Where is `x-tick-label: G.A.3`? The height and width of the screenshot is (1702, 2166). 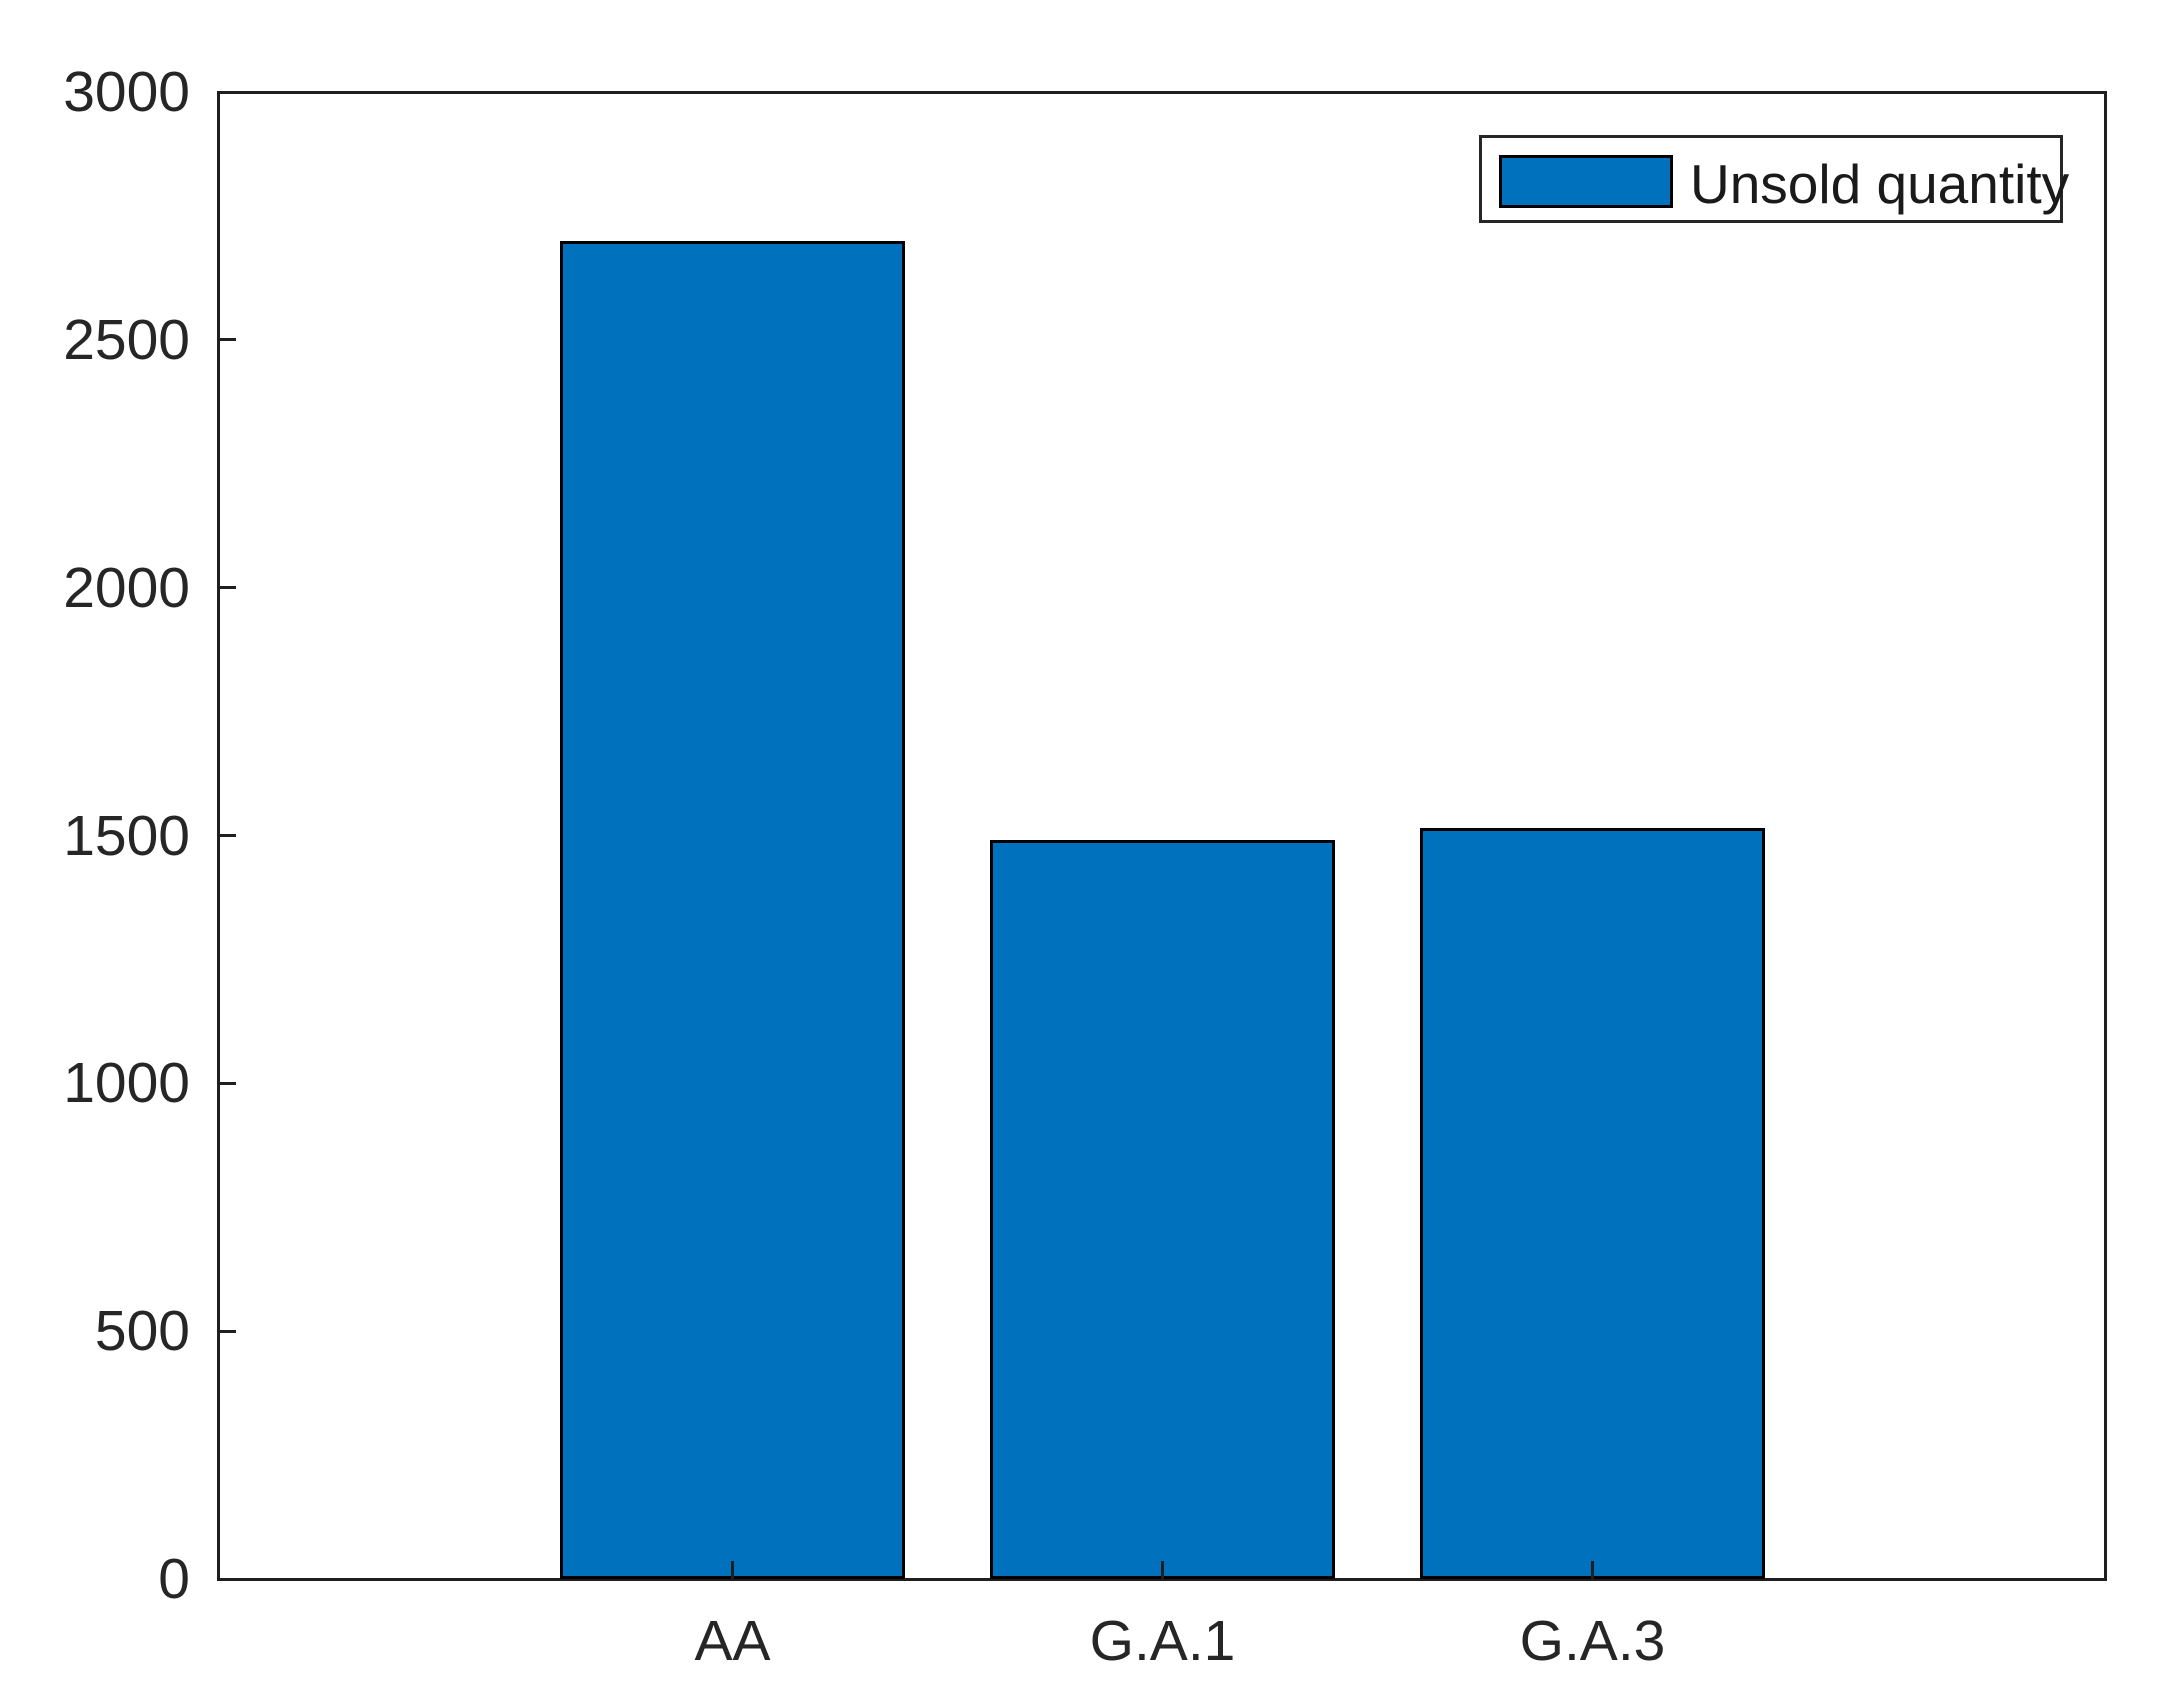 x-tick-label: G.A.3 is located at coordinates (1592, 1641).